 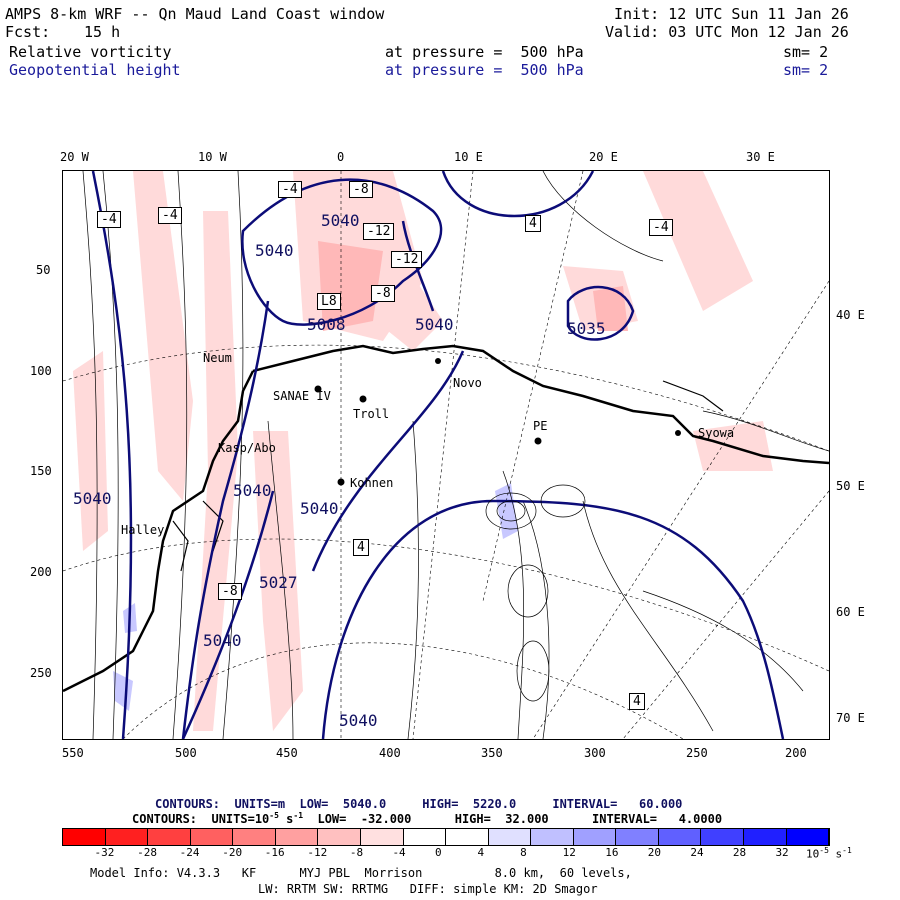 What do you see at coordinates (73, 753) in the screenshot?
I see `x-tick: 550` at bounding box center [73, 753].